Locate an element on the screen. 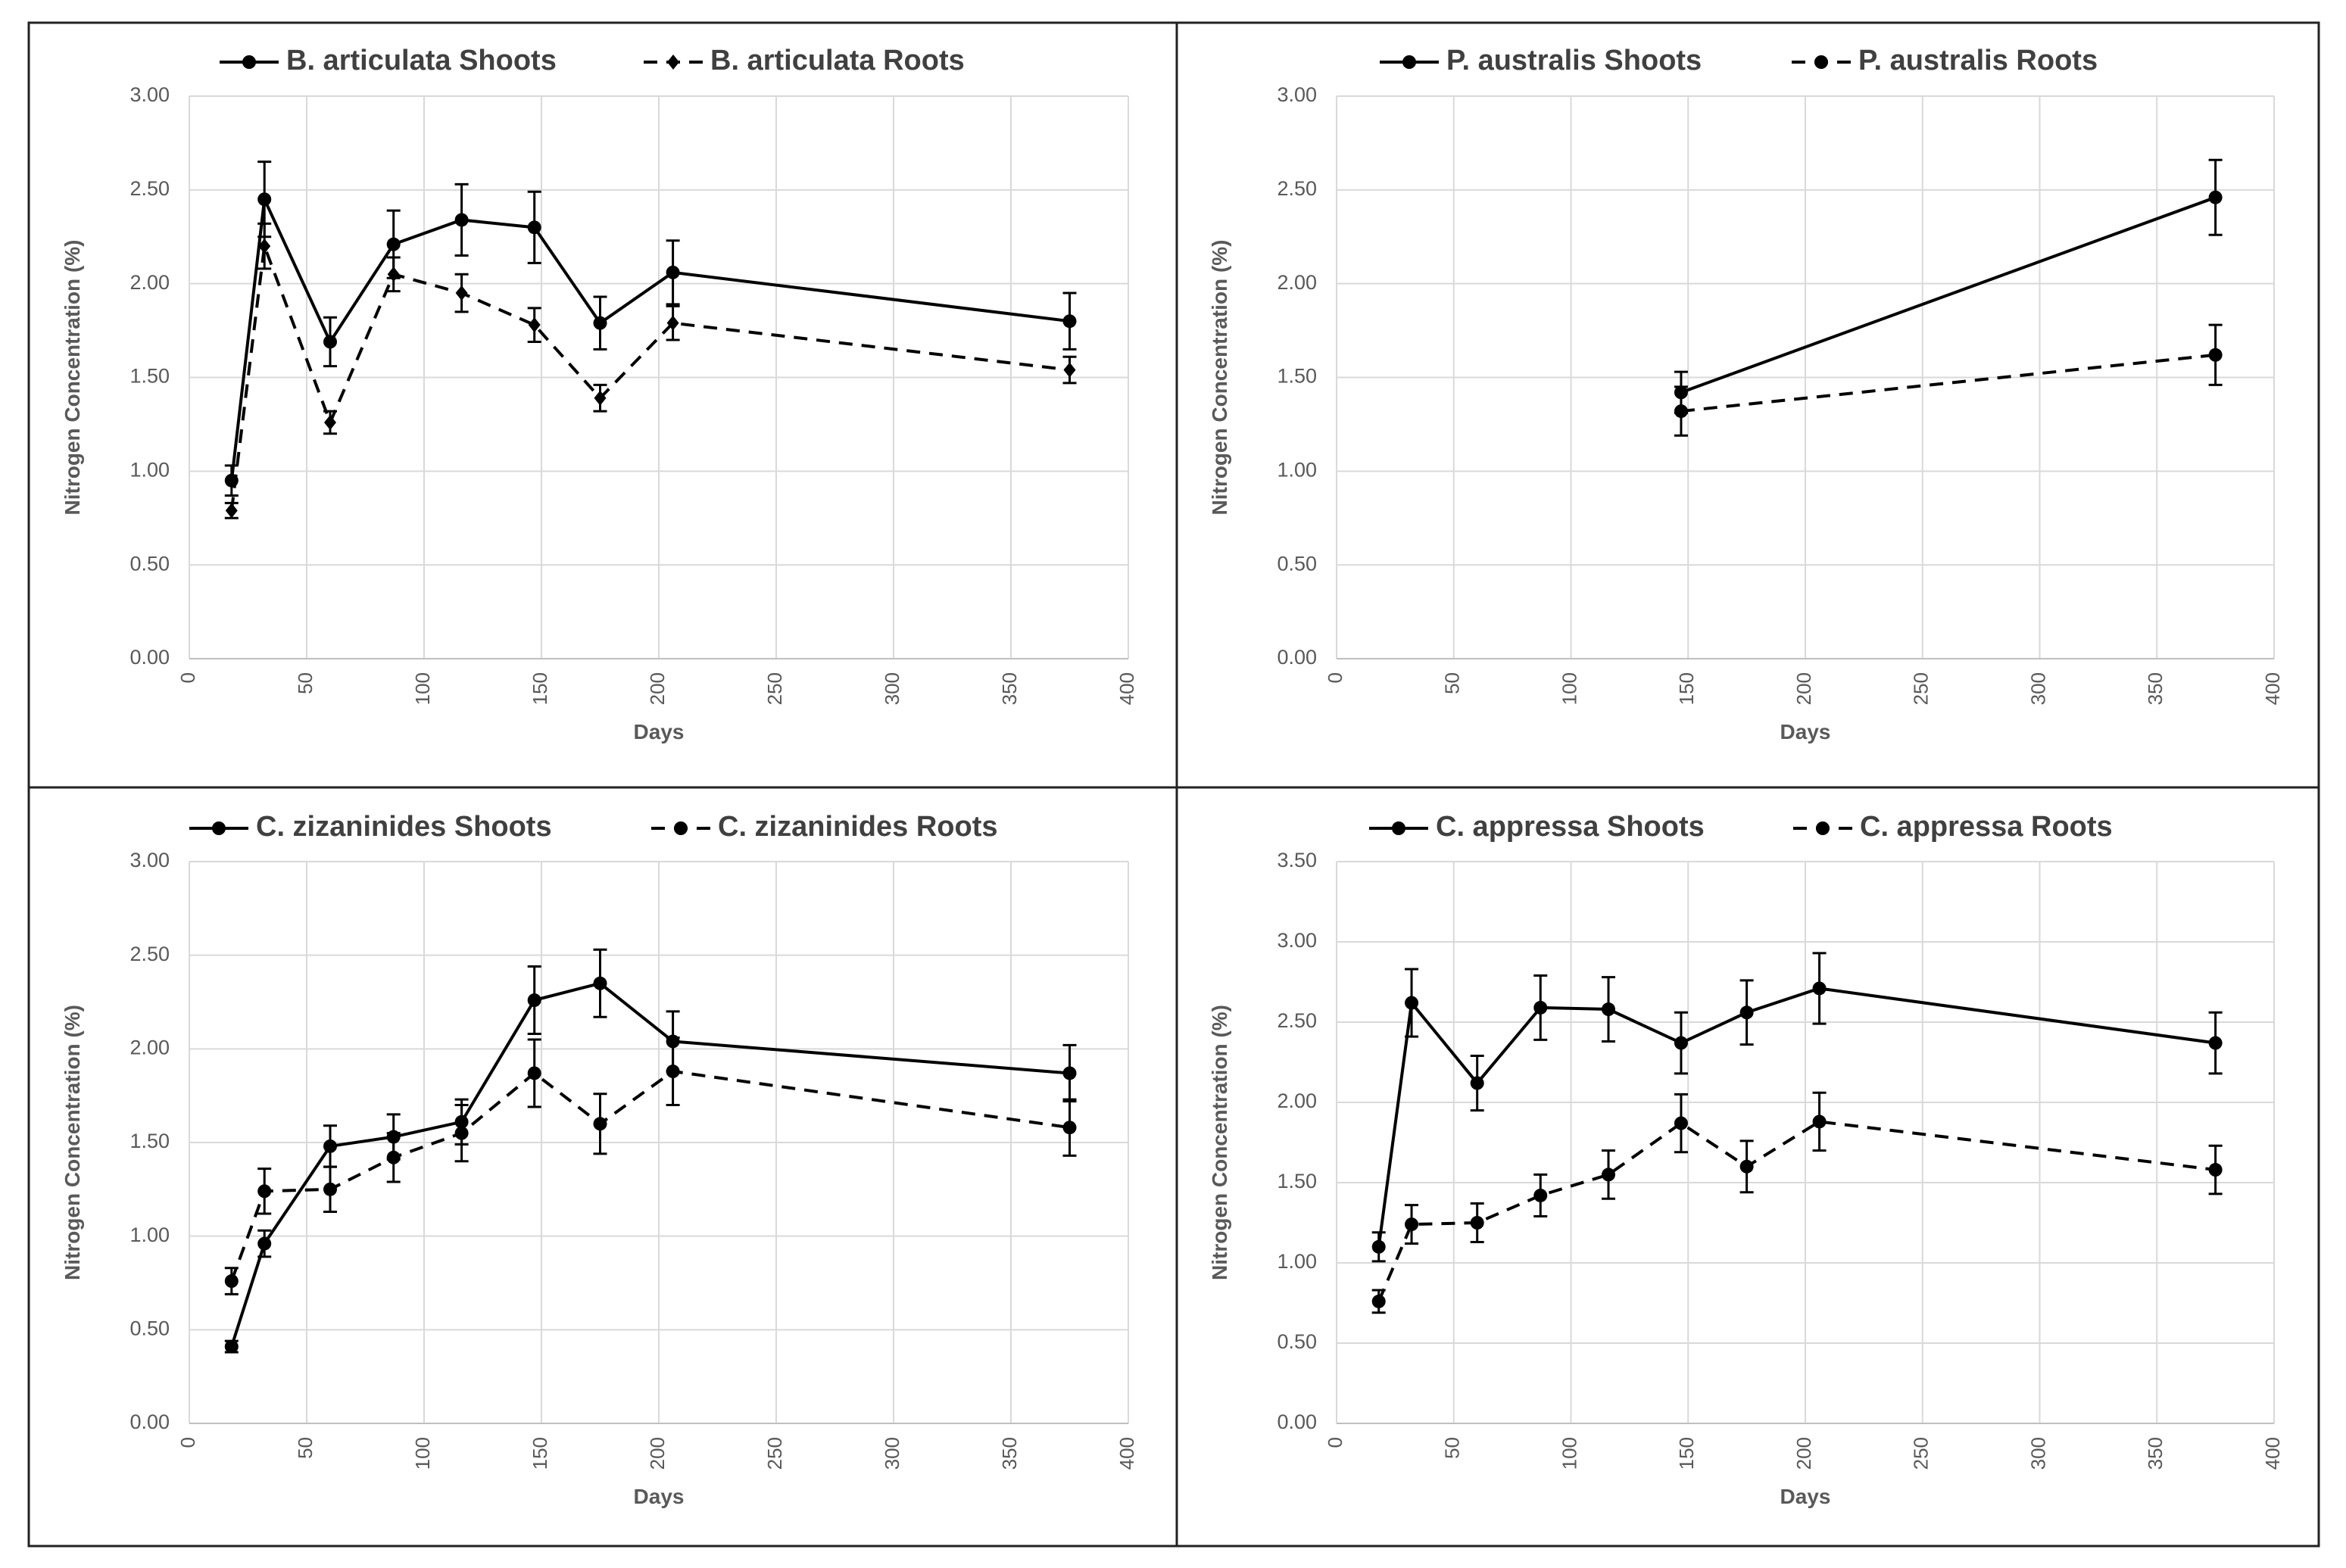 The height and width of the screenshot is (1568, 2346). x-tick-label: 50 is located at coordinates (1452, 683).